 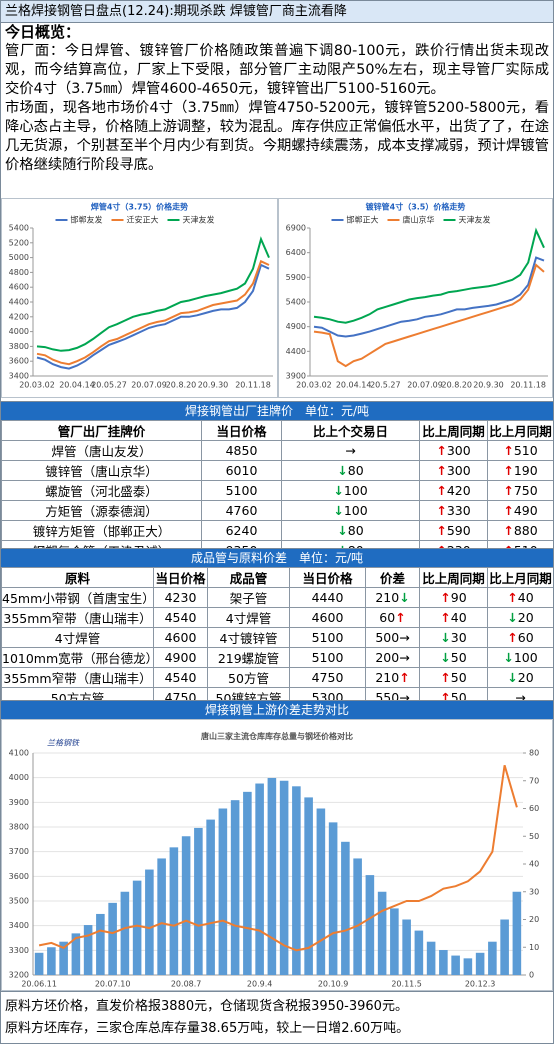 What do you see at coordinates (277, 657) in the screenshot?
I see `row: 1010mm宽带（邢台德龙） 4900 219螺旋管 5100 200→ ↓50 ↓100` at bounding box center [277, 657].